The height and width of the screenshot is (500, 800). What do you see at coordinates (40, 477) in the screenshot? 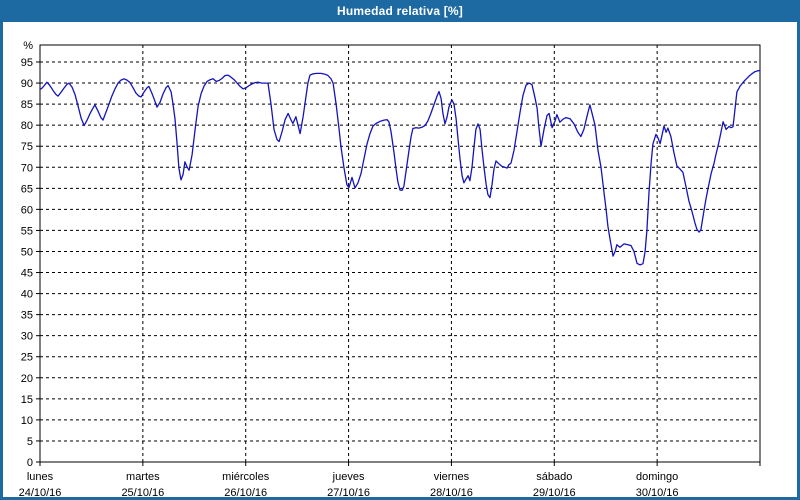
I see `x-day-name-label: lunes` at bounding box center [40, 477].